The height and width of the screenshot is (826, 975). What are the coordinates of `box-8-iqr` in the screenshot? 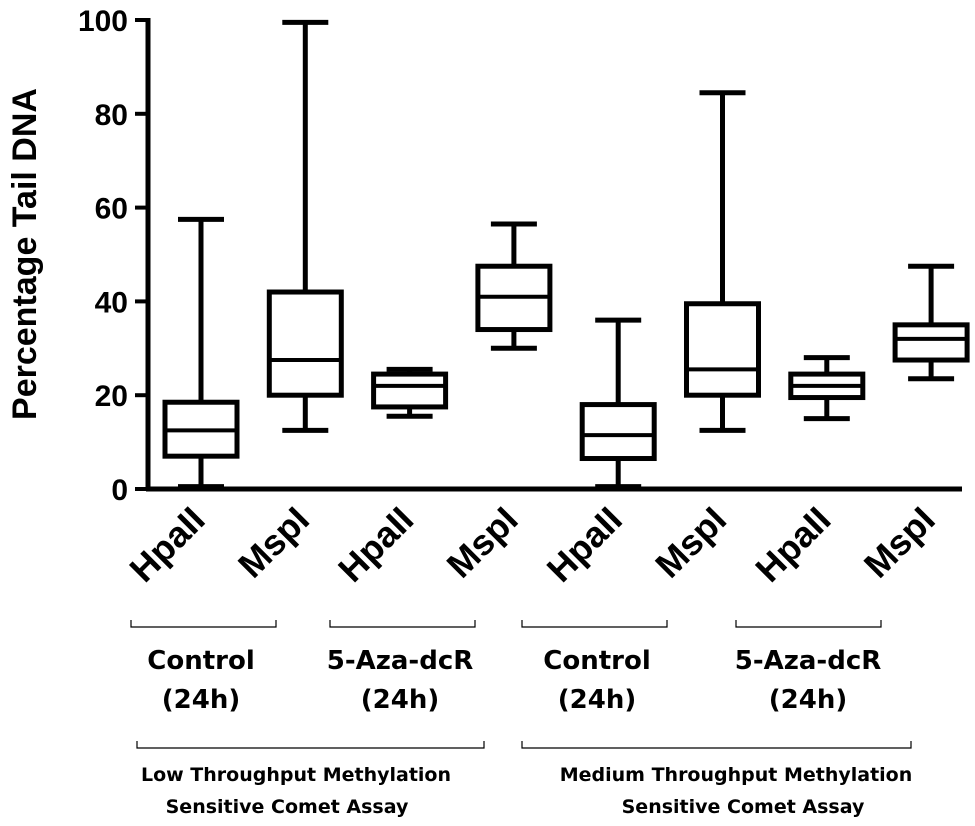 It's located at (931, 342).